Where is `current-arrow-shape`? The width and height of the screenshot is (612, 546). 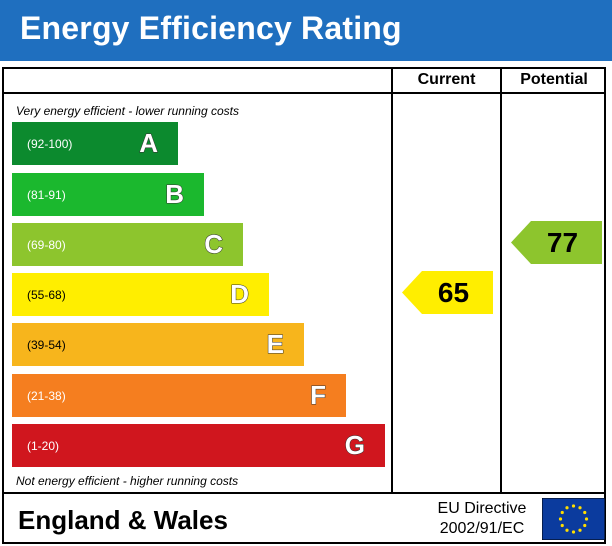
current-arrow-shape is located at coordinates (447, 292).